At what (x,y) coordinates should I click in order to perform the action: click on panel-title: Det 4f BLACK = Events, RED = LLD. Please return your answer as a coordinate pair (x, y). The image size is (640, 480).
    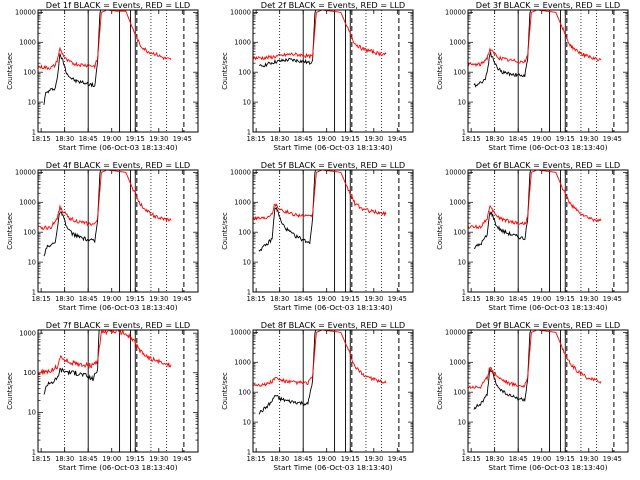
    Looking at the image, I should click on (118, 165).